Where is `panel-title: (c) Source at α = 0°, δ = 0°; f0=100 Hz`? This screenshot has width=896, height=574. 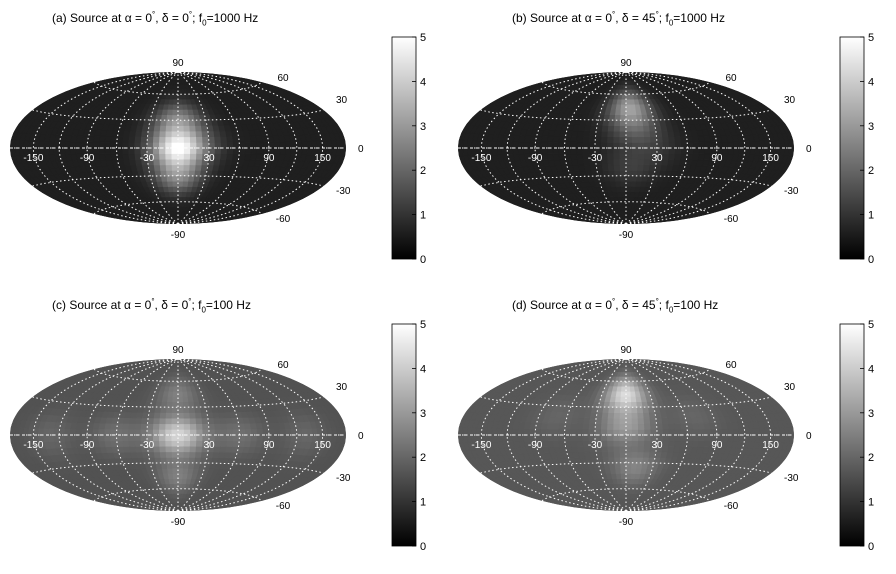 panel-title: (c) Source at α = 0°, δ = 0°; f0=100 Hz is located at coordinates (151, 305).